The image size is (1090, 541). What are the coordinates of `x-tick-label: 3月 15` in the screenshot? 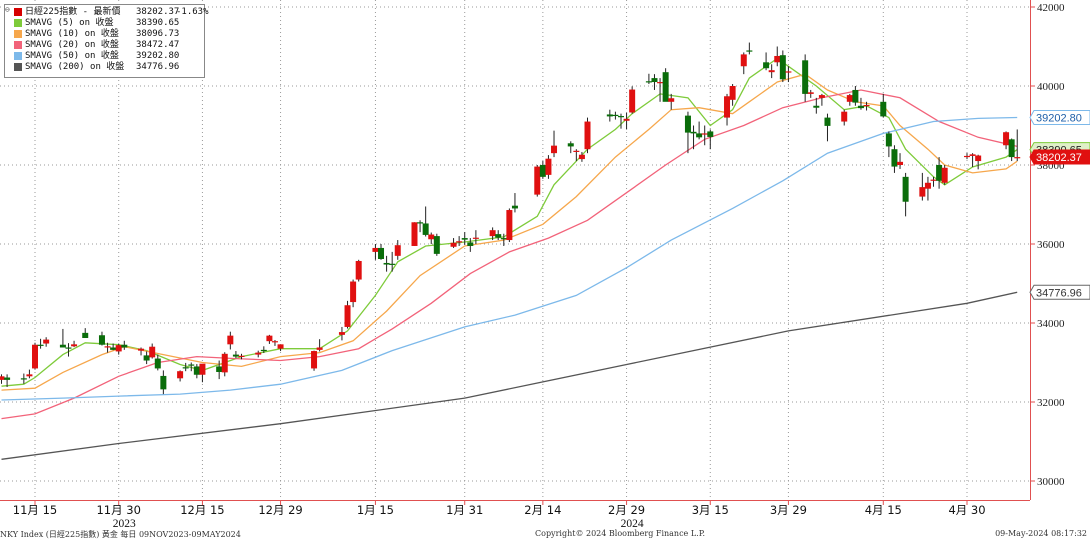 It's located at (710, 510).